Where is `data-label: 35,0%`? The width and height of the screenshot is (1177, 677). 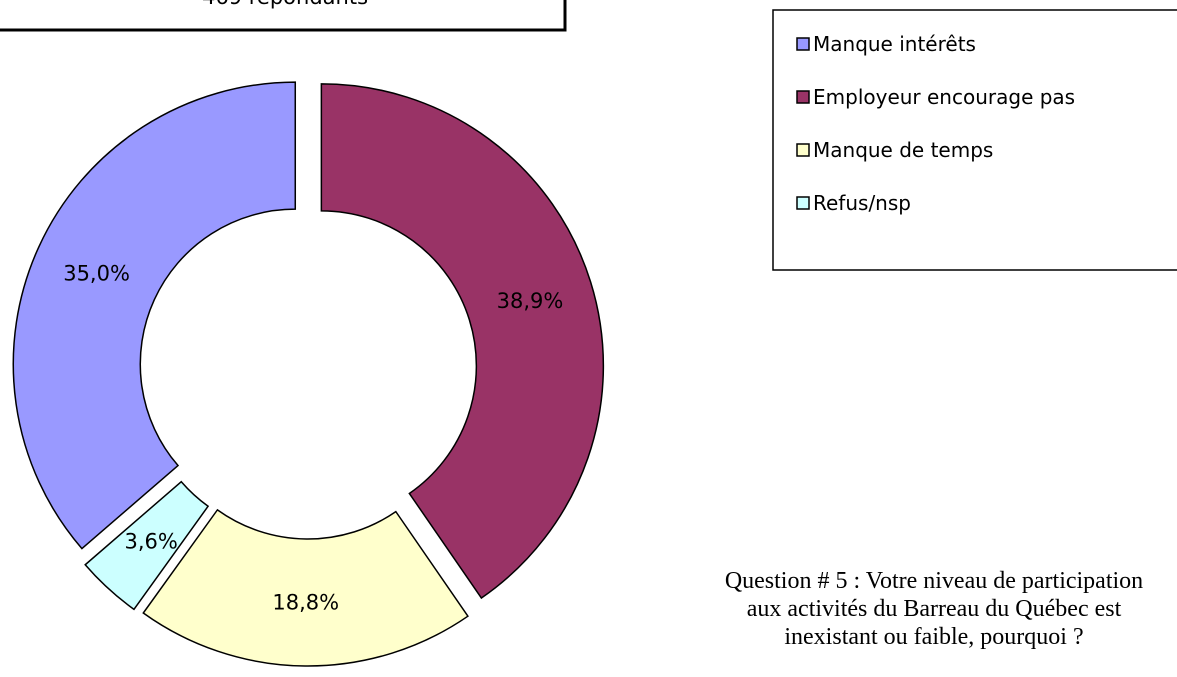 data-label: 35,0% is located at coordinates (96, 273).